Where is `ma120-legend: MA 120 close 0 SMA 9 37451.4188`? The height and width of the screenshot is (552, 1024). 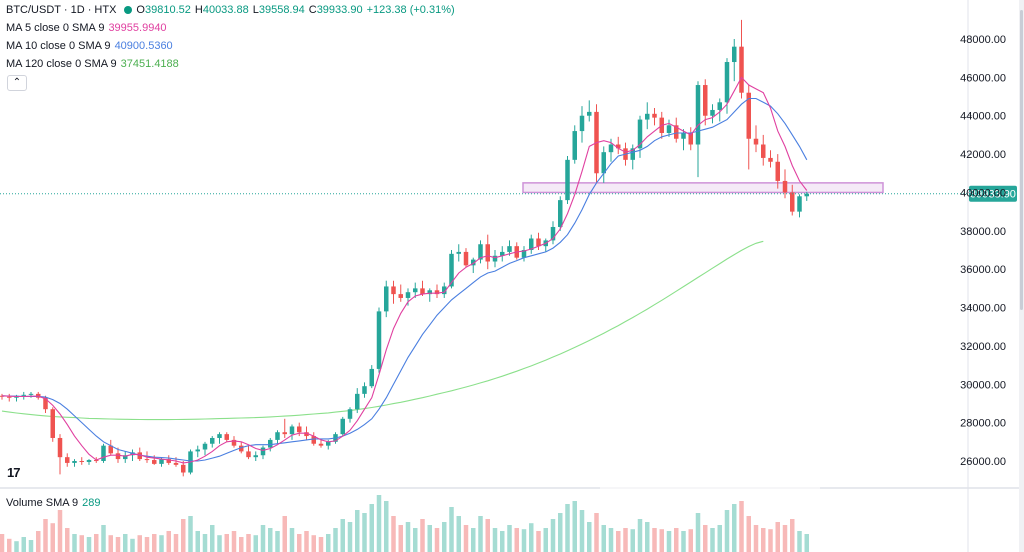 ma120-legend: MA 120 close 0 SMA 9 37451.4188 is located at coordinates (94, 64).